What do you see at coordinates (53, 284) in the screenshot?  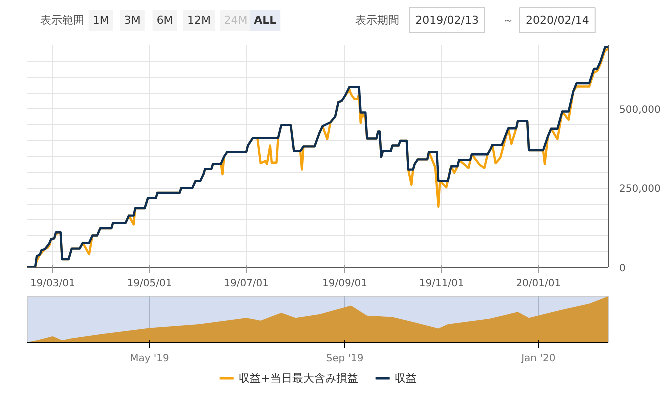 I see `x-tick-label: 19/03/01` at bounding box center [53, 284].